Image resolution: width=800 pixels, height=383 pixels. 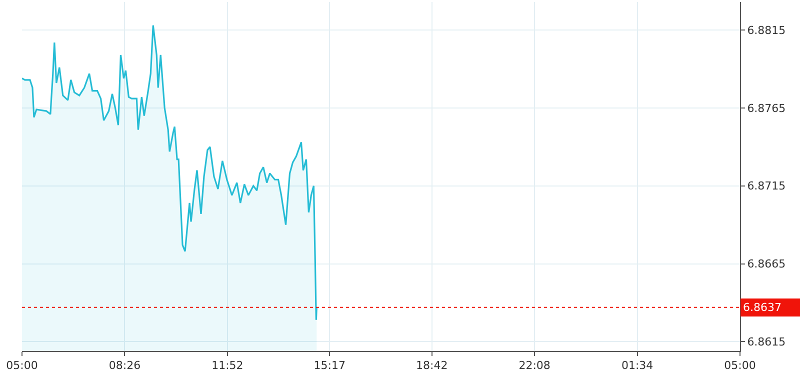 I want to click on y-tick-label: 6.8615, so click(x=766, y=342).